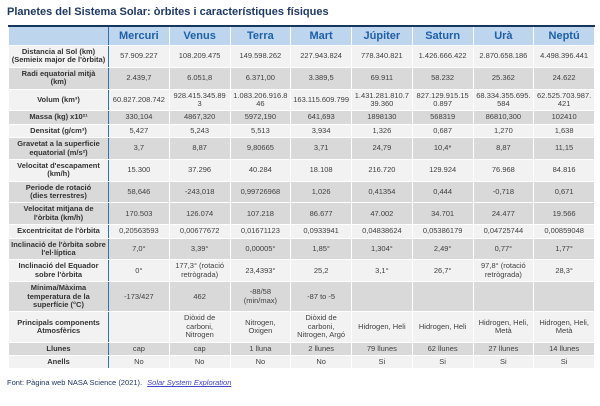  What do you see at coordinates (503, 35) in the screenshot?
I see `column-header-urà: Urà` at bounding box center [503, 35].